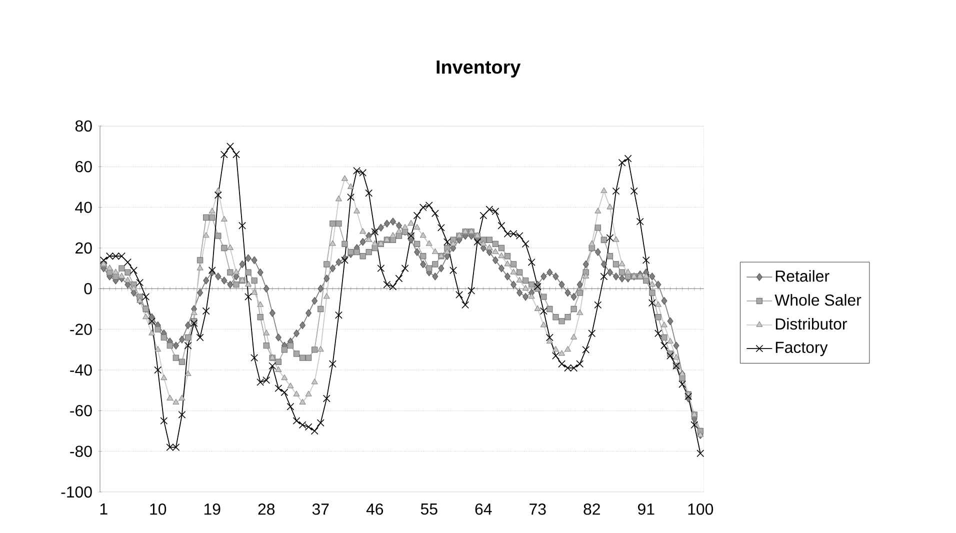 This screenshot has width=956, height=533. I want to click on legend-label: Factory, so click(802, 349).